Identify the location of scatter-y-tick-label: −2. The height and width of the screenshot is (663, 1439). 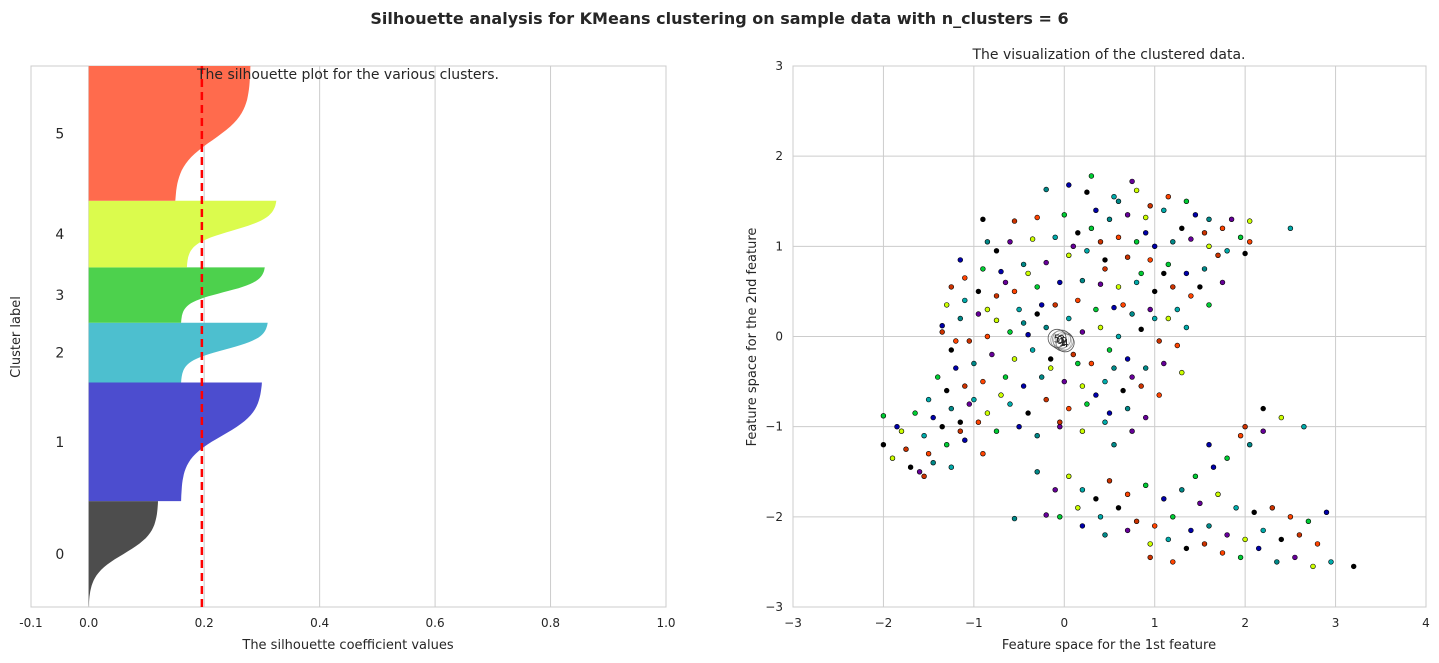
(774, 517).